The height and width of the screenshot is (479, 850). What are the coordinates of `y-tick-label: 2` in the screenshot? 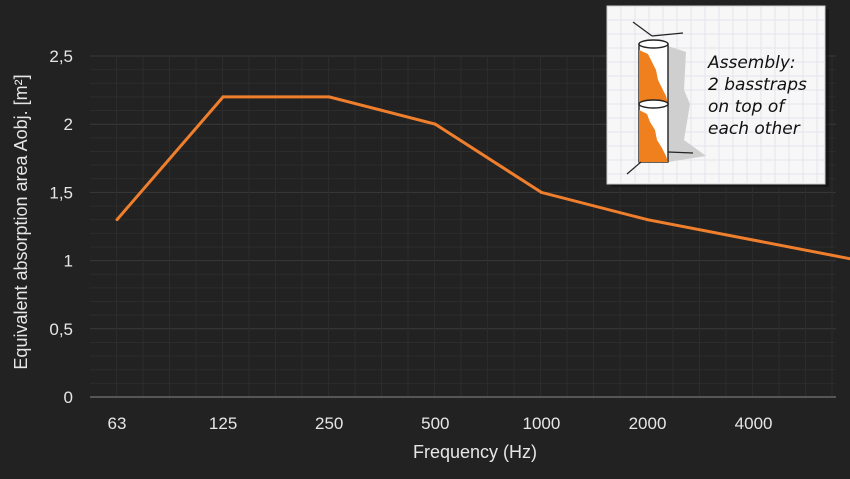 It's located at (68, 124).